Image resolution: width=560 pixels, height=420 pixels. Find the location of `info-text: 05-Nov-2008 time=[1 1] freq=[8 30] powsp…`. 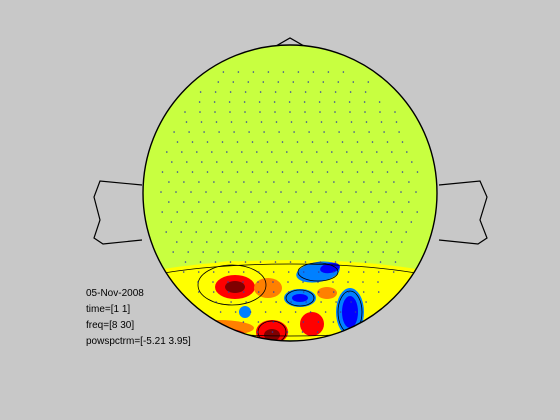

info-text: 05-Nov-2008 time=[1 1] freq=[8 30] powsp… is located at coordinates (138, 318).